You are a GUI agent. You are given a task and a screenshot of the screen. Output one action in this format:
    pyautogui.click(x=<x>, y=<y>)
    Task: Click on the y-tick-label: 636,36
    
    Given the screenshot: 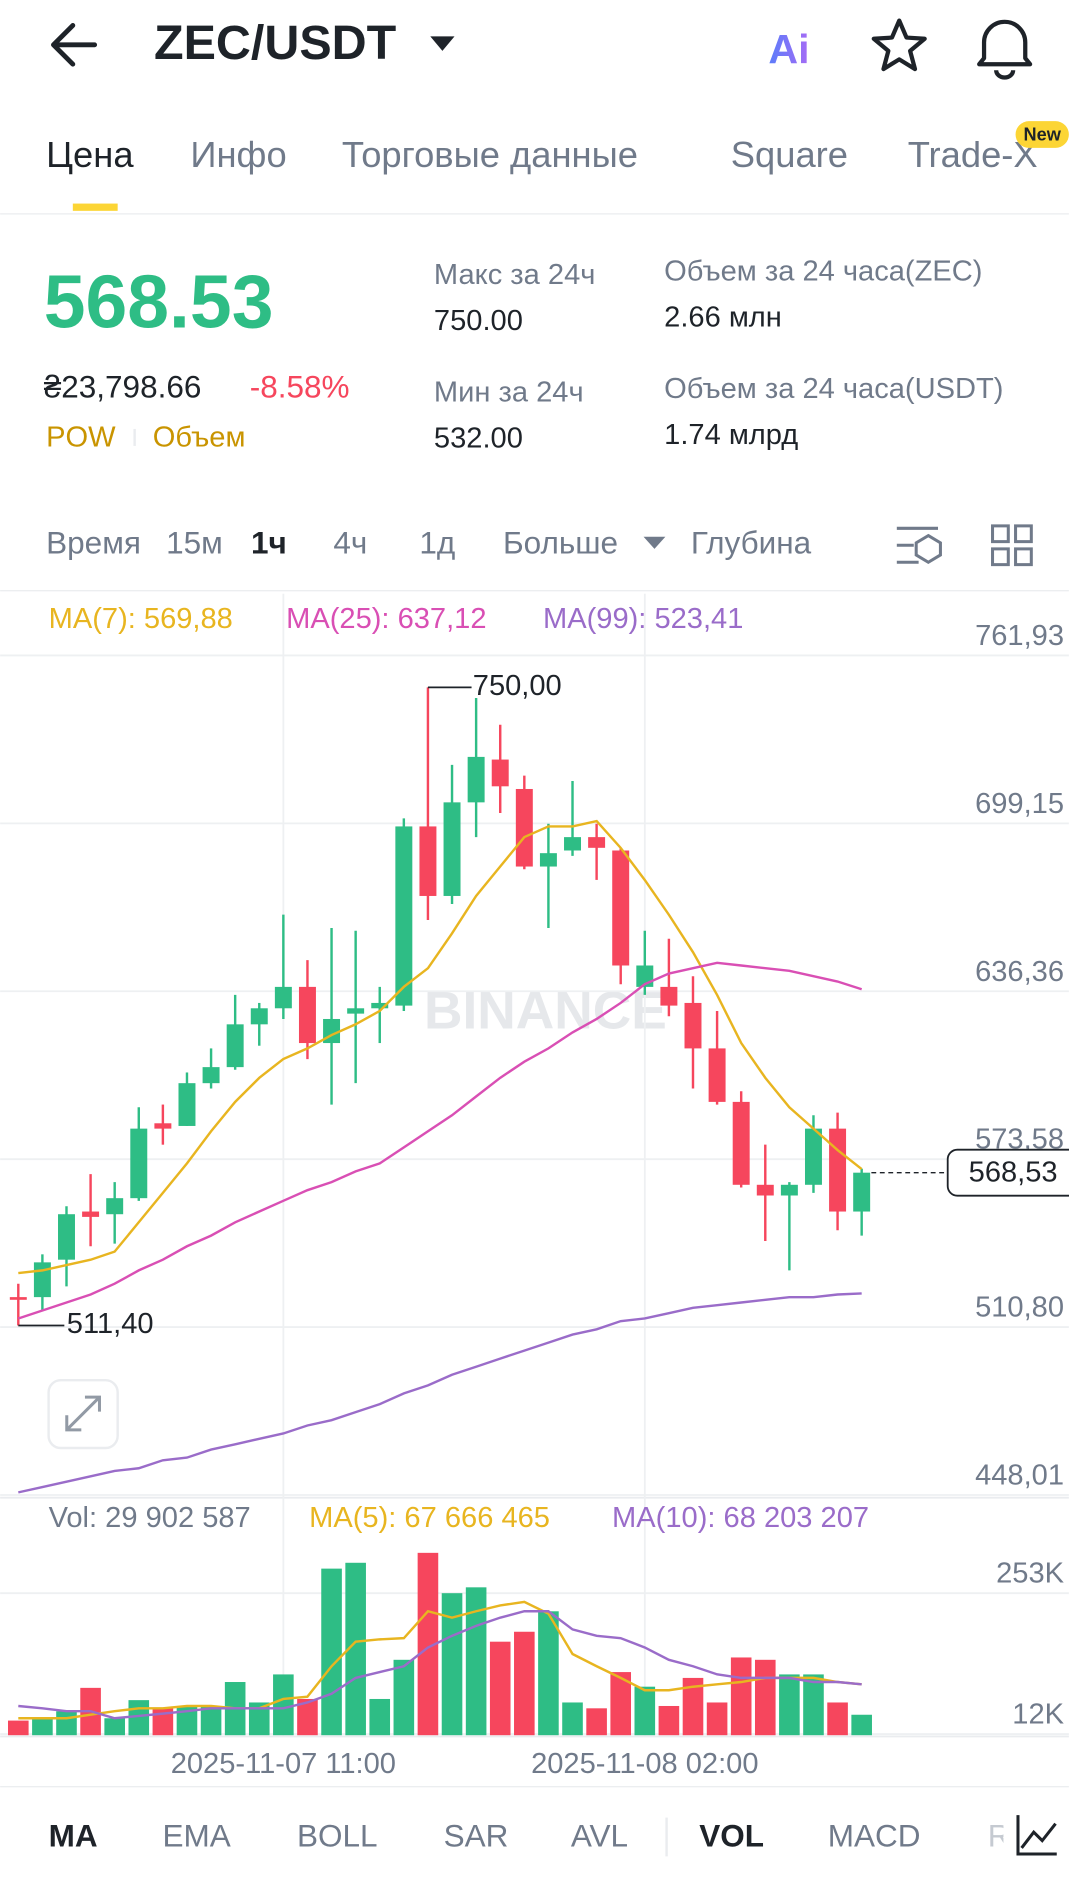 What is the action you would take?
    pyautogui.click(x=1019, y=972)
    